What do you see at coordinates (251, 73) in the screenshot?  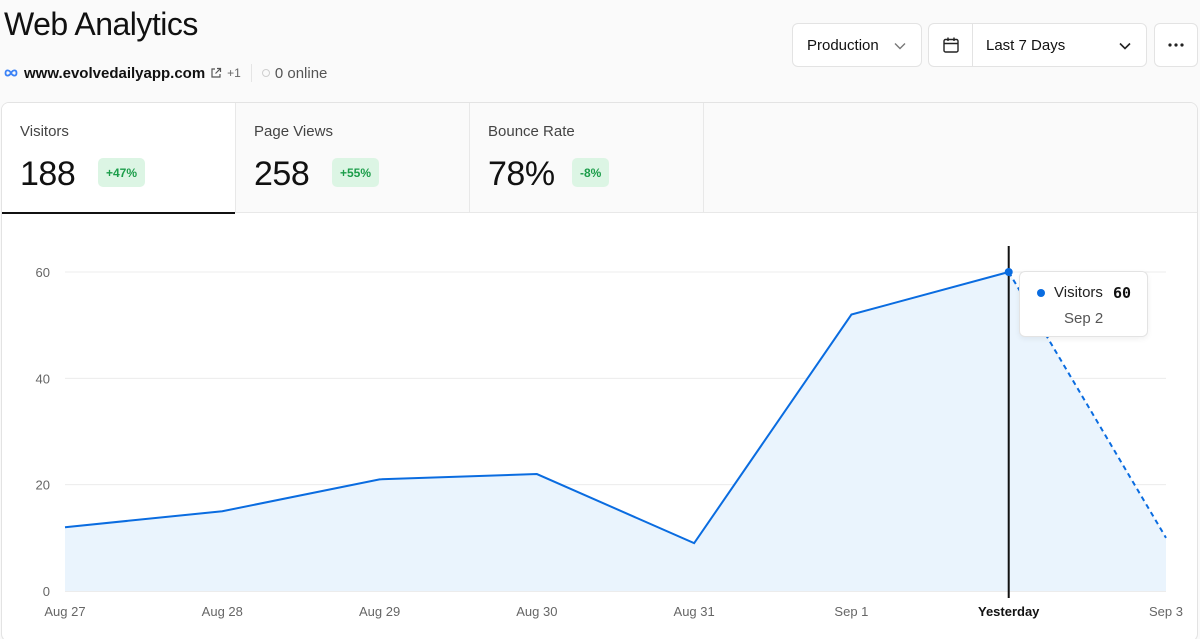 I see `divider` at bounding box center [251, 73].